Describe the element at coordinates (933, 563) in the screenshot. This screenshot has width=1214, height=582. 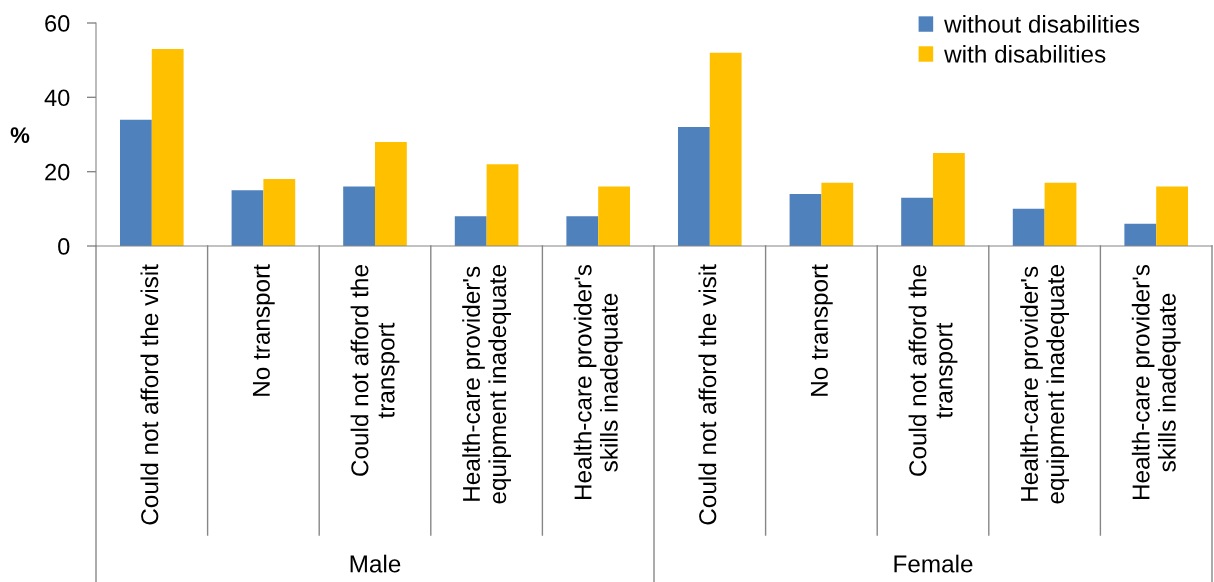
I see `text: Female` at that location.